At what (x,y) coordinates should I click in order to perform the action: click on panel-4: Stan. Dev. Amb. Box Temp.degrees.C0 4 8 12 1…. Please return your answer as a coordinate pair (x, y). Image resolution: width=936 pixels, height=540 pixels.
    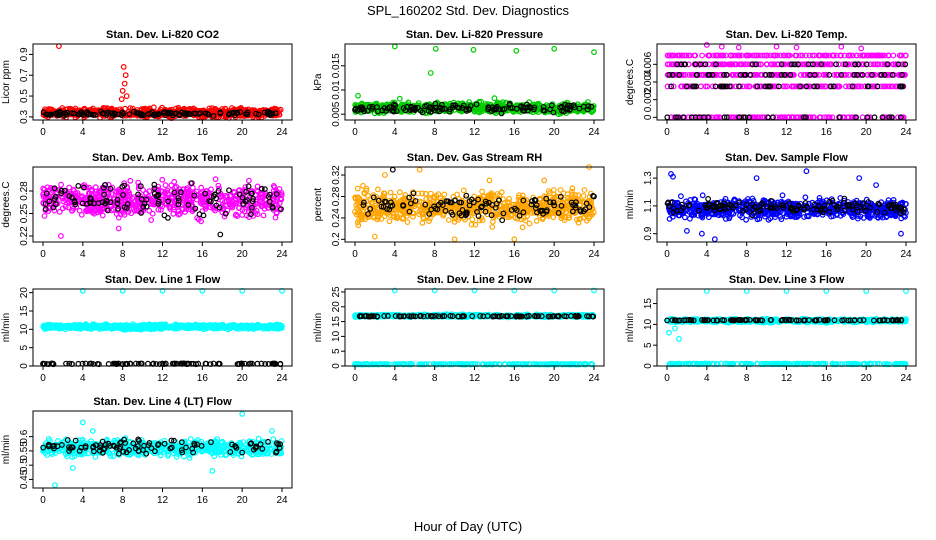
    Looking at the image, I should click on (147, 206).